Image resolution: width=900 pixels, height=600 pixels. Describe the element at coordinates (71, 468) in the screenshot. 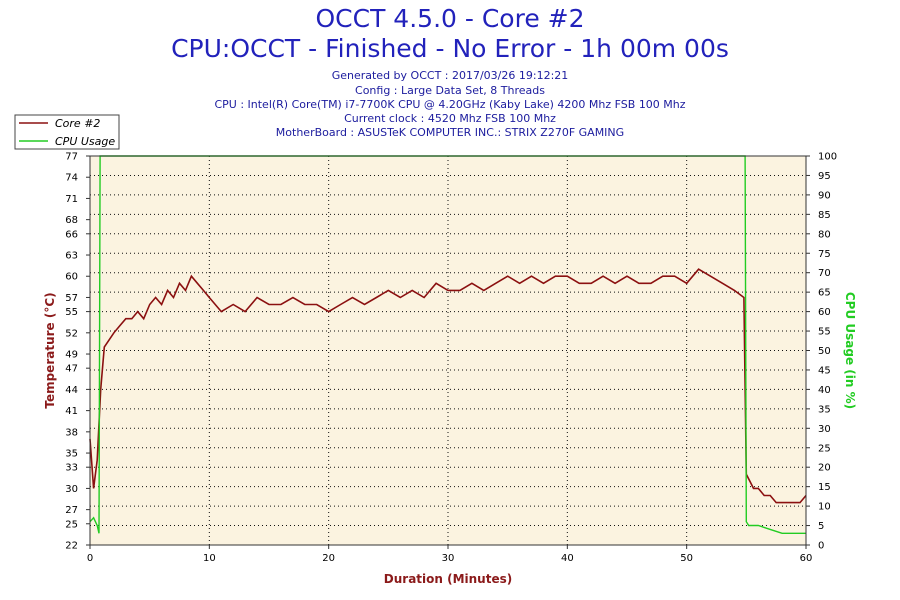

I see `y-tick-label: 33` at that location.